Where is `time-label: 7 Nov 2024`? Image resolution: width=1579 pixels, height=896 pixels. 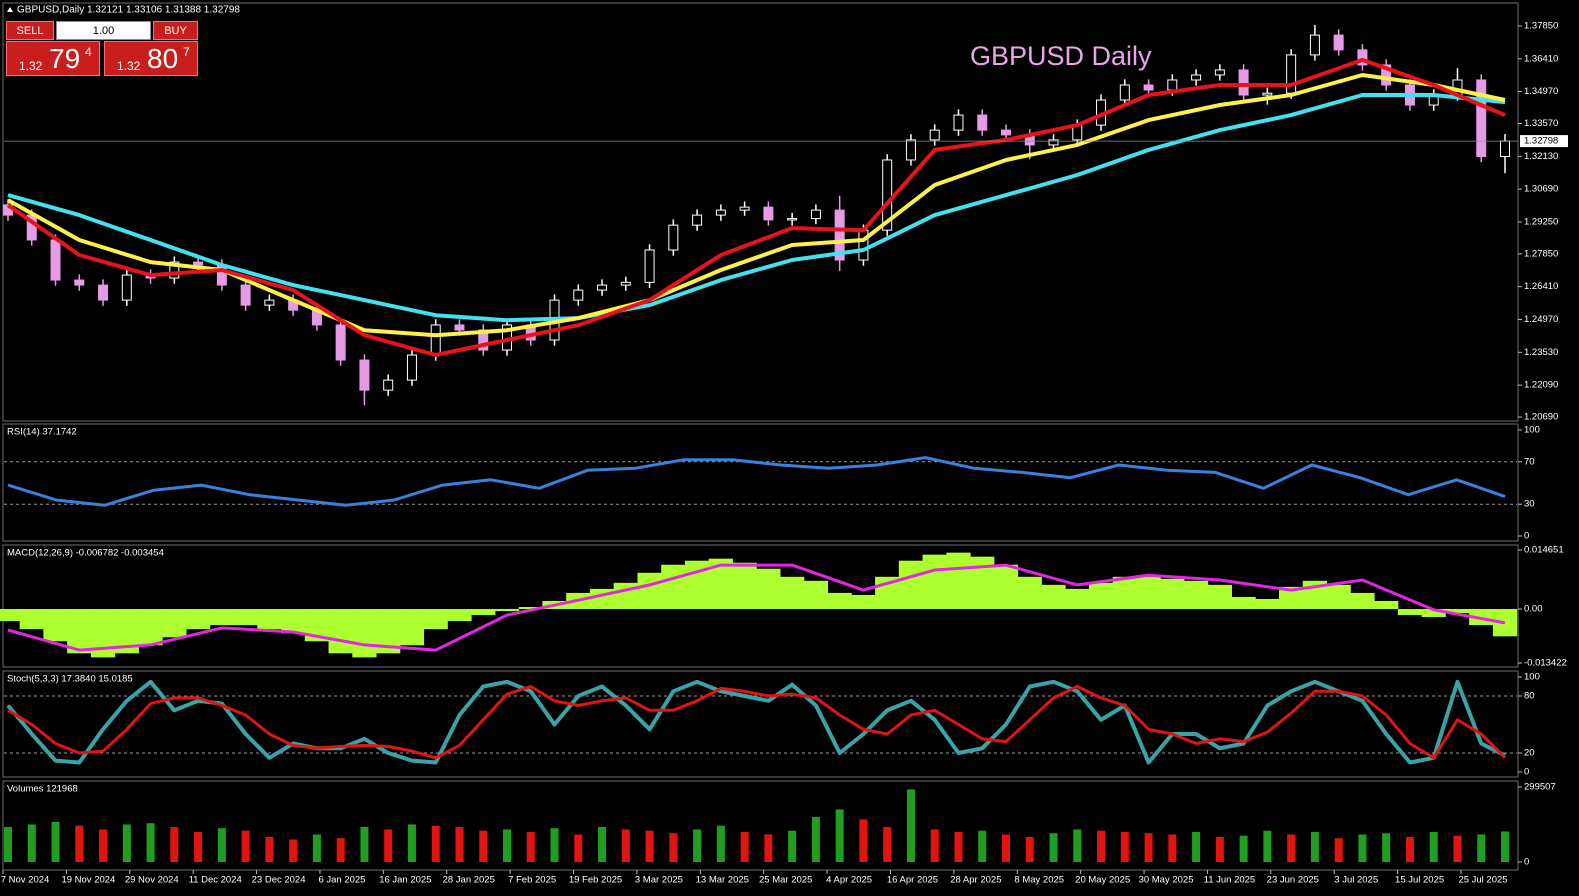
time-label: 7 Nov 2024 is located at coordinates (25, 880).